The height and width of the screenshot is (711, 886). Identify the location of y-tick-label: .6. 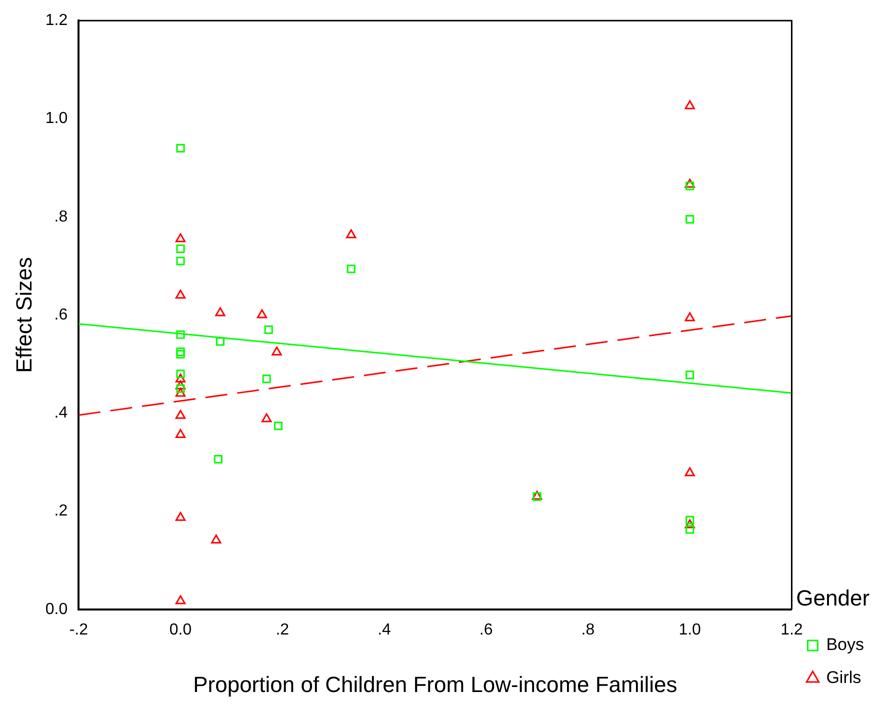
(61, 315).